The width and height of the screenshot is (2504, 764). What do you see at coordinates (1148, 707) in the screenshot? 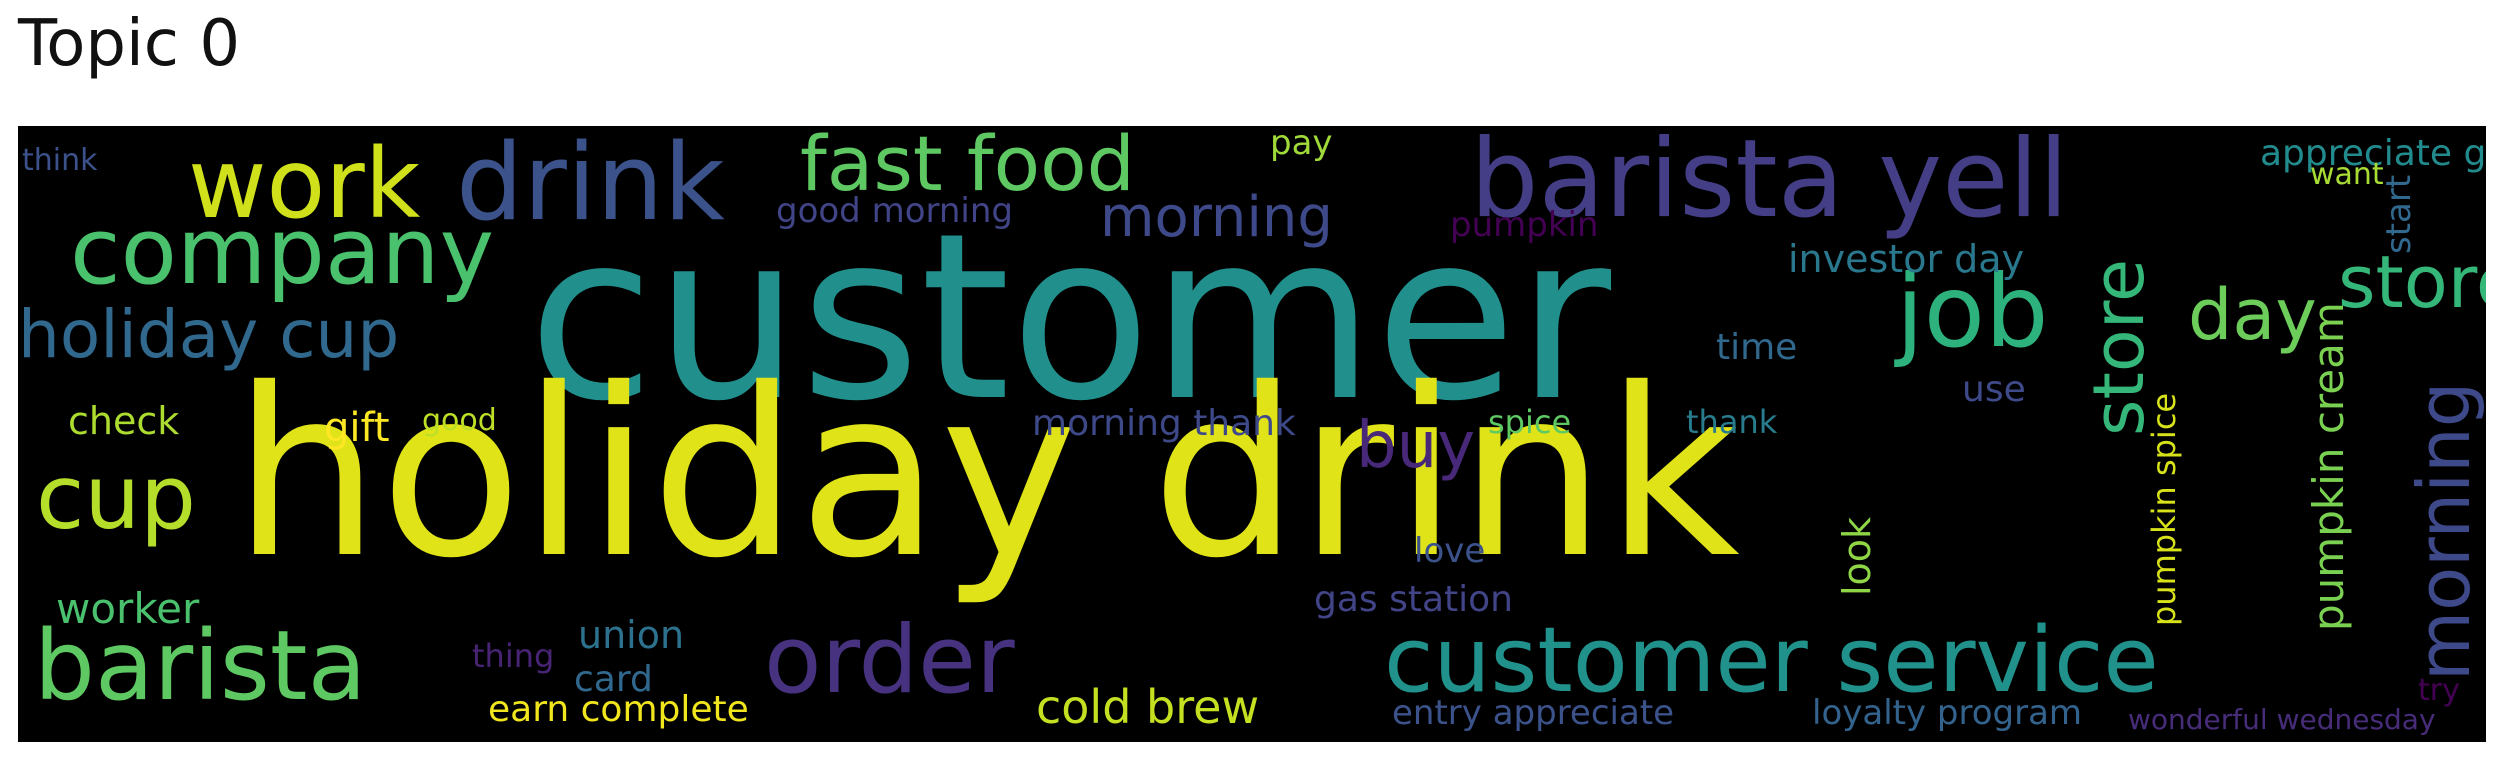
I see `word-good-morning: cold brew` at bounding box center [1148, 707].